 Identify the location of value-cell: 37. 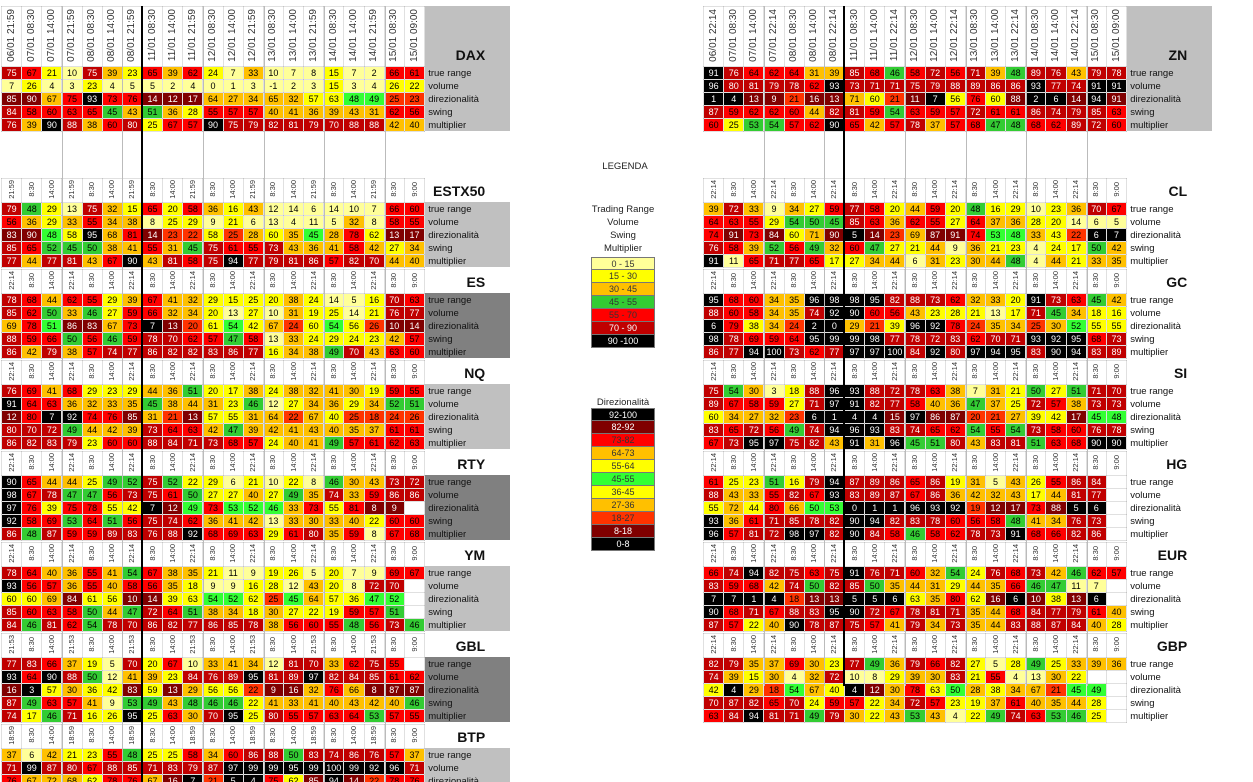
(374, 430).